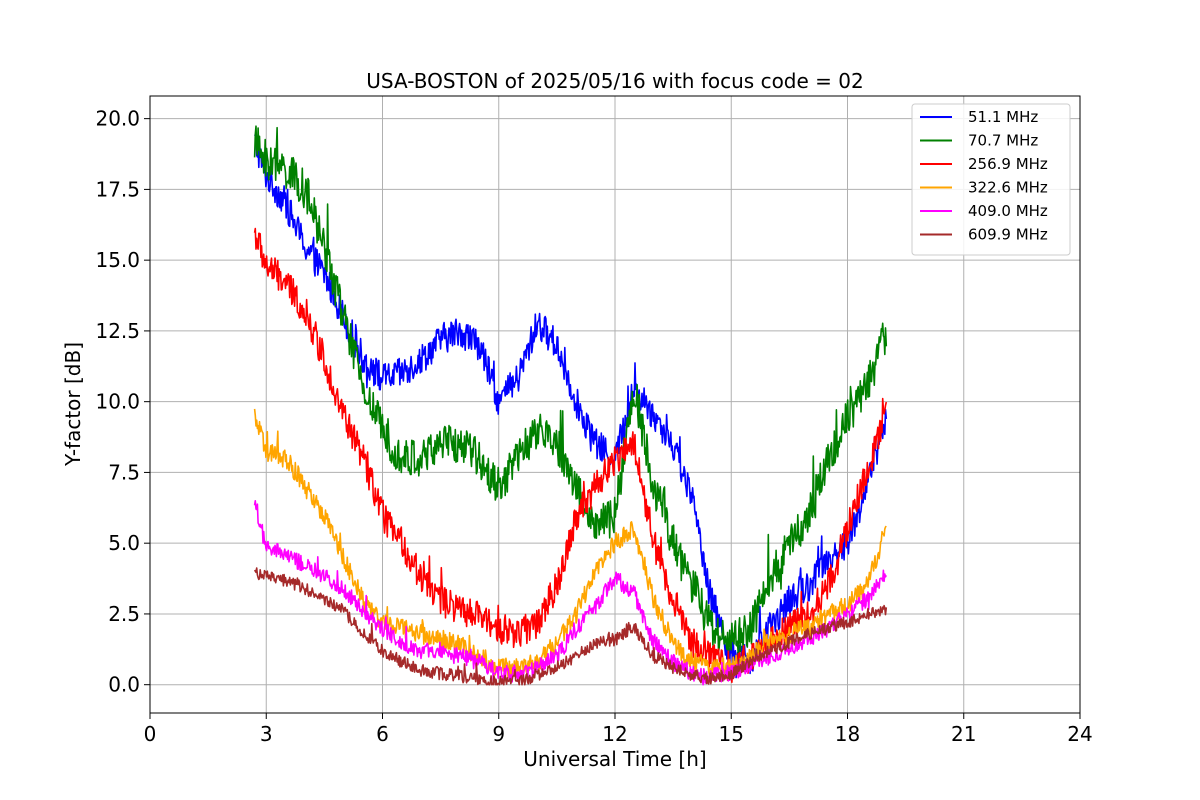  I want to click on y-tick-label: 15.0, so click(117, 260).